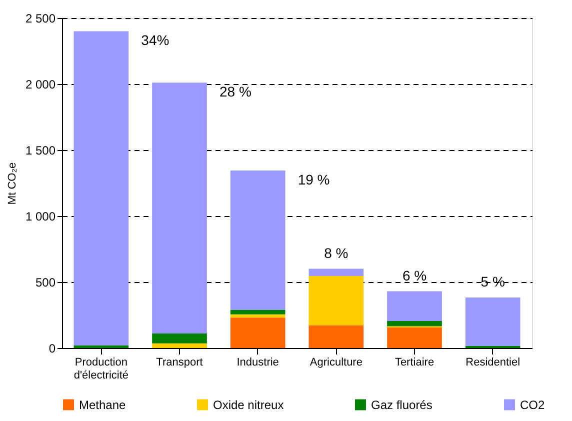 This screenshot has height=421, width=572. Describe the element at coordinates (40, 19) in the screenshot. I see `y-tick-label: 2 500` at that location.